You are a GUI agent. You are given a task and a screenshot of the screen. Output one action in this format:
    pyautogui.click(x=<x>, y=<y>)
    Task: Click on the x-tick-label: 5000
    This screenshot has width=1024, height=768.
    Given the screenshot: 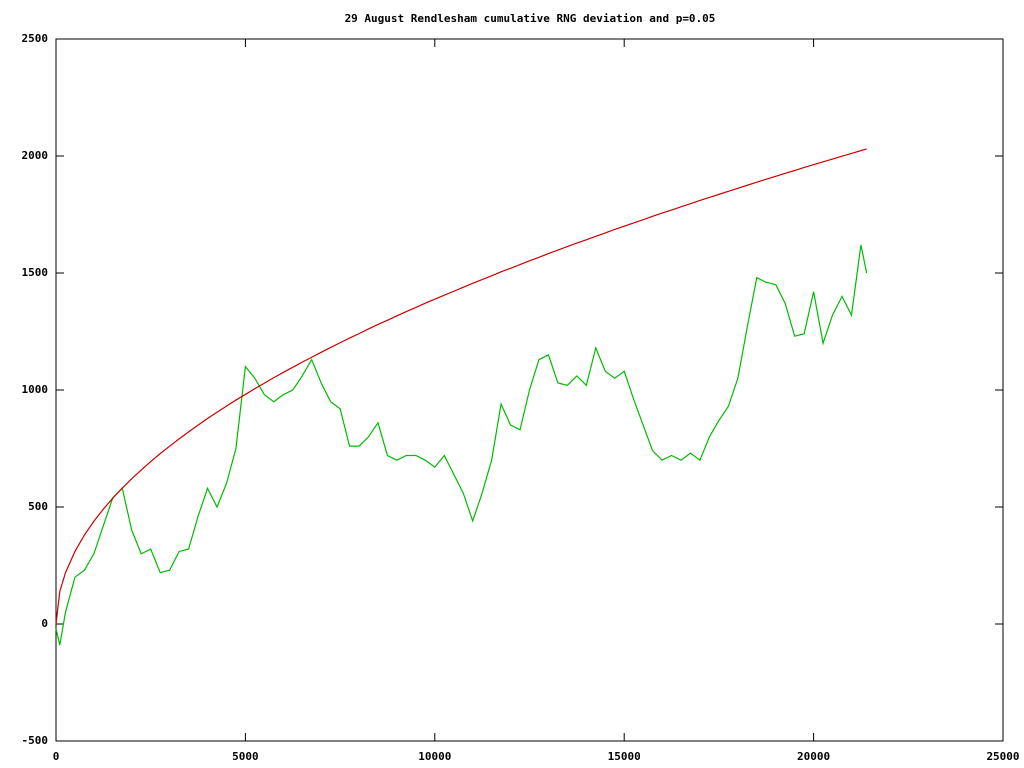 What is the action you would take?
    pyautogui.click(x=245, y=756)
    